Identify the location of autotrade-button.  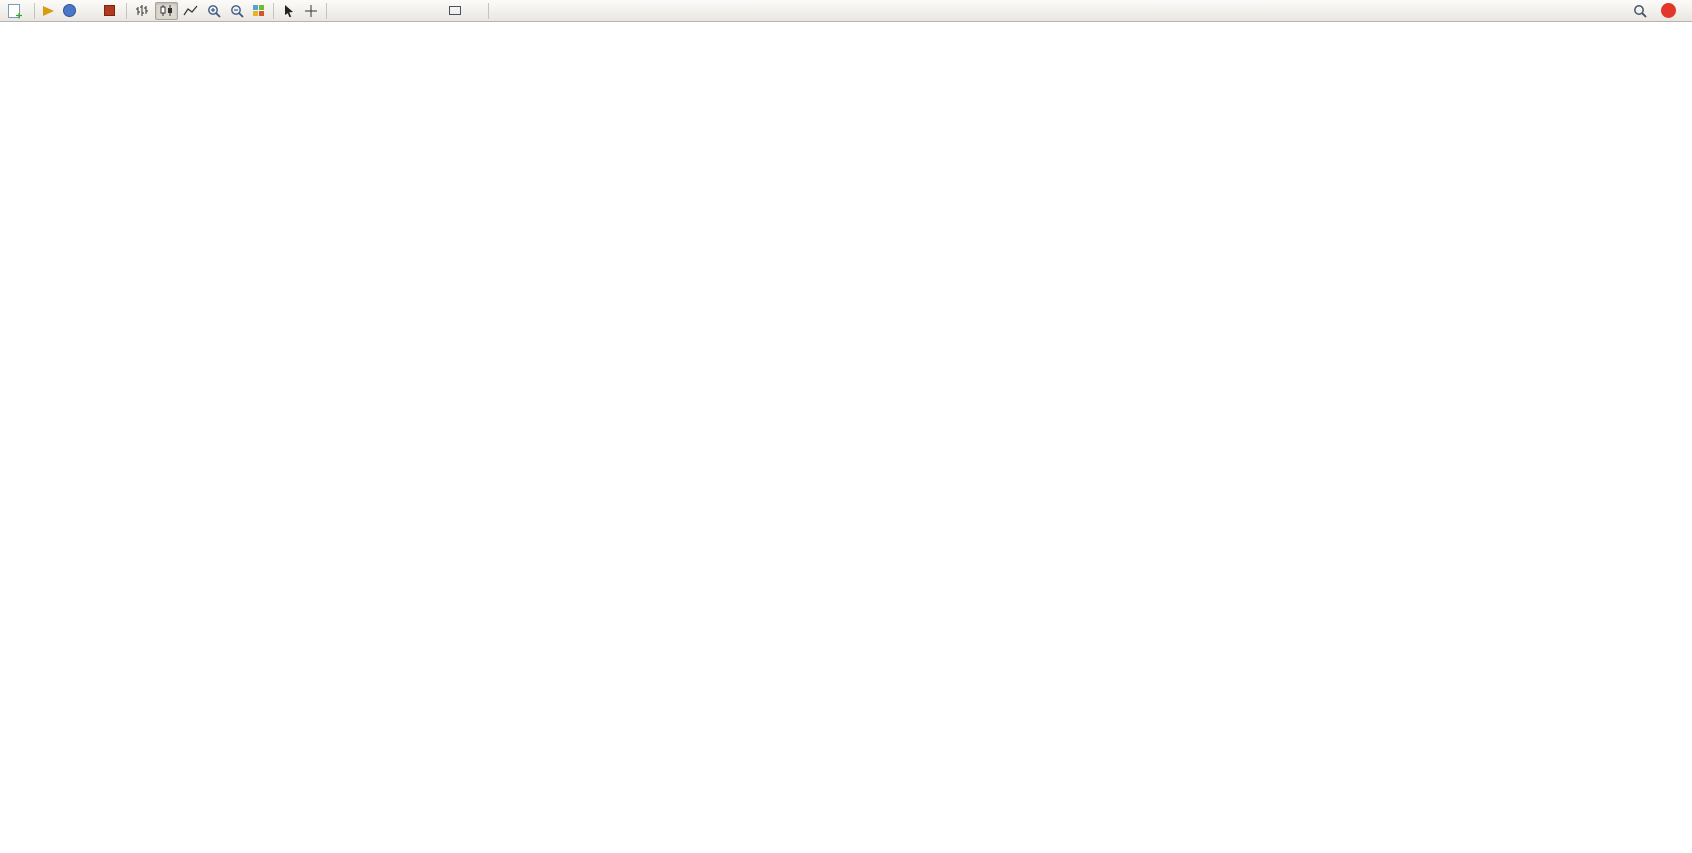
(111, 11).